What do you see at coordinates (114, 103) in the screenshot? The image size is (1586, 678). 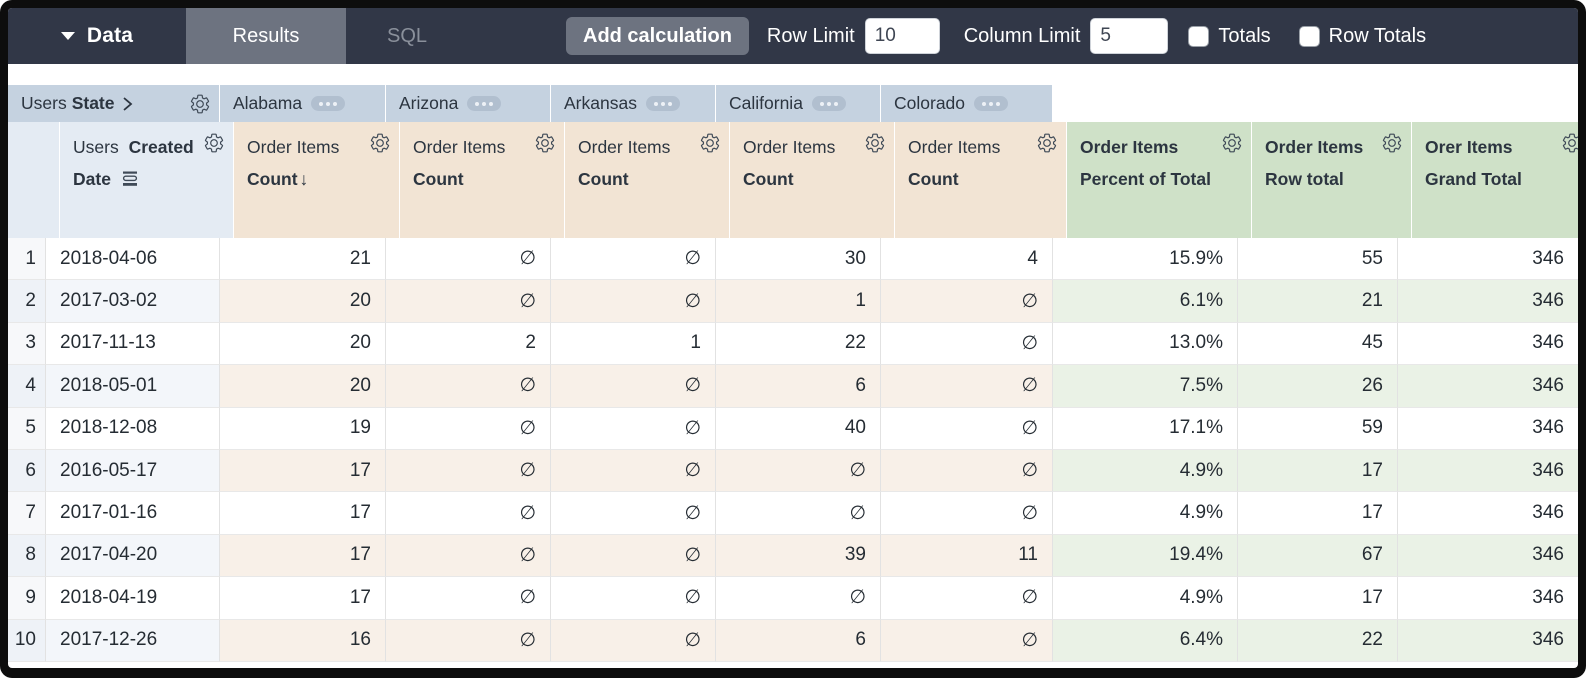 I see `pivot-dimension-header: Users State` at bounding box center [114, 103].